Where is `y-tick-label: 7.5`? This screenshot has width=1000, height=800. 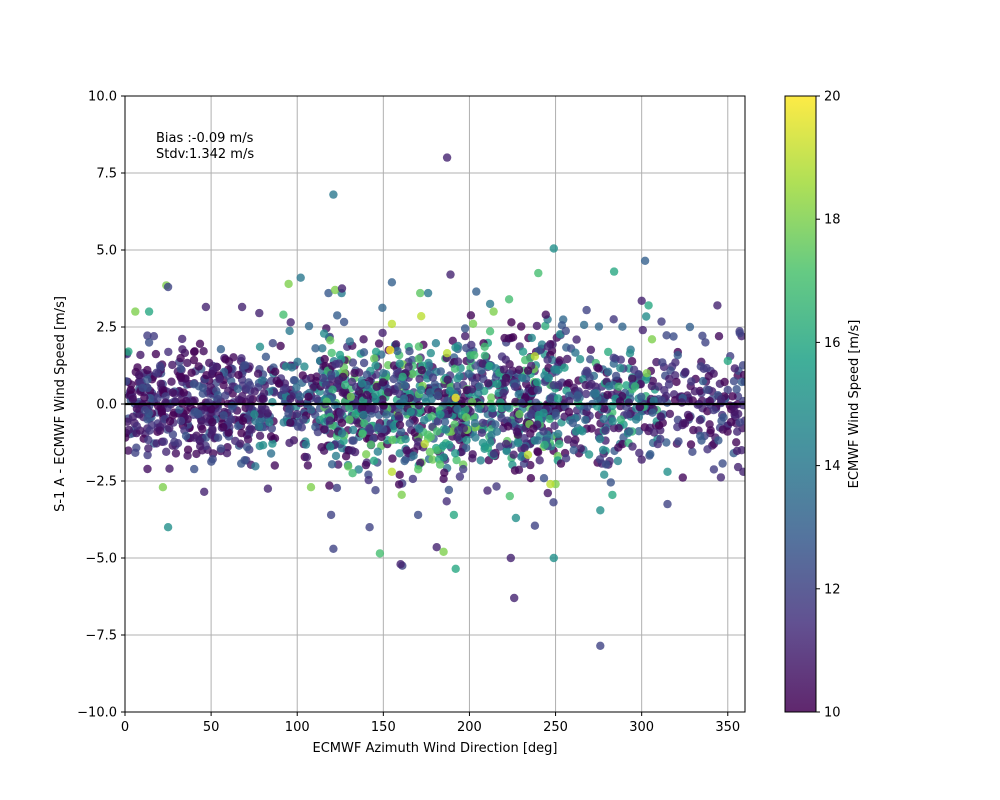
y-tick-label: 7.5 is located at coordinates (106, 174).